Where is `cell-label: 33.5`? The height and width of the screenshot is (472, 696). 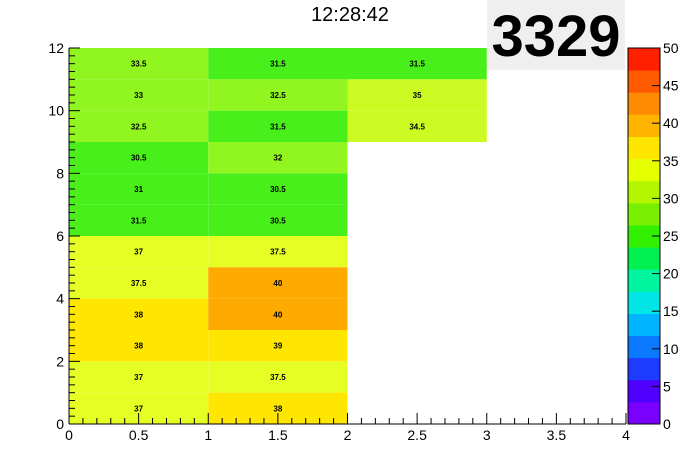 cell-label: 33.5 is located at coordinates (139, 64).